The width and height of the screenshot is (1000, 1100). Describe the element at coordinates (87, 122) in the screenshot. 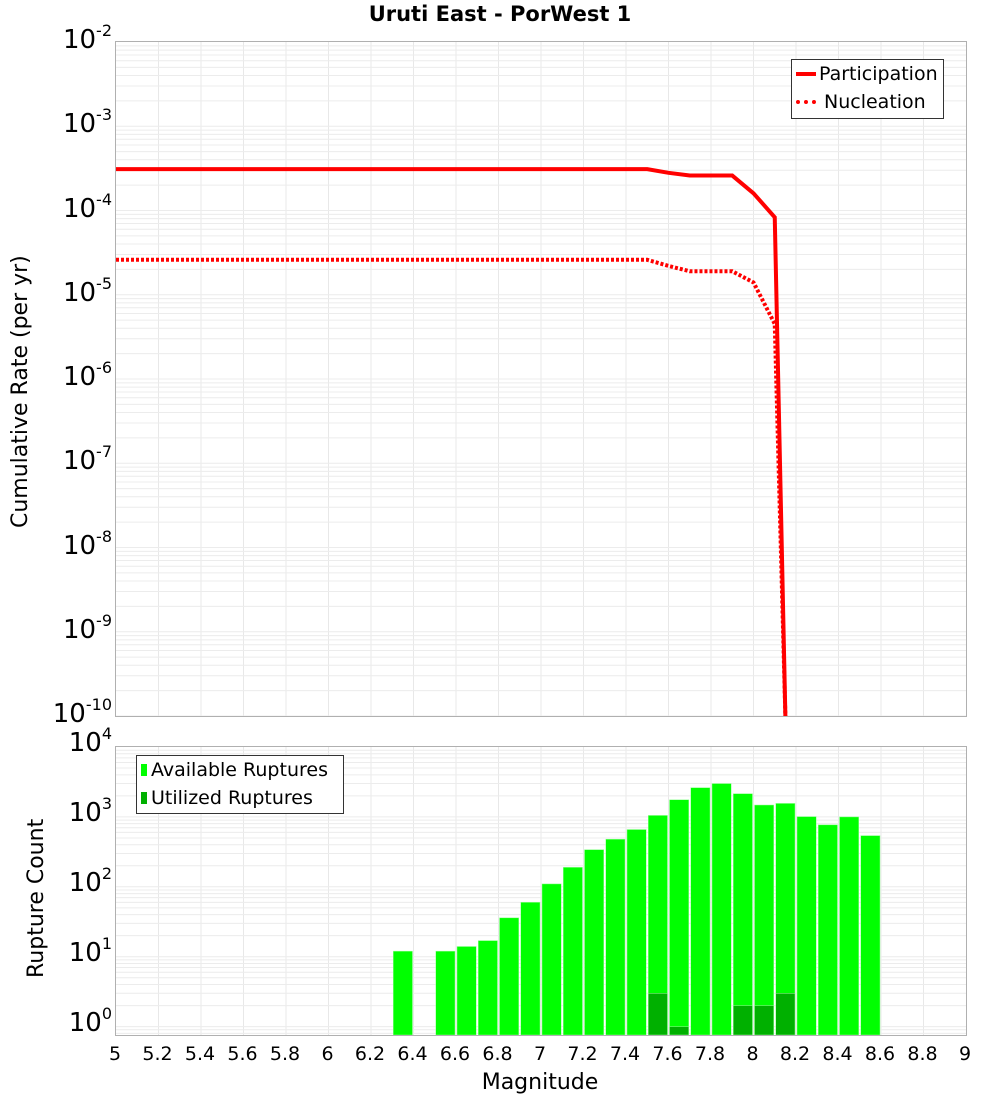

I see `y-tick-label: 10⁻³` at that location.